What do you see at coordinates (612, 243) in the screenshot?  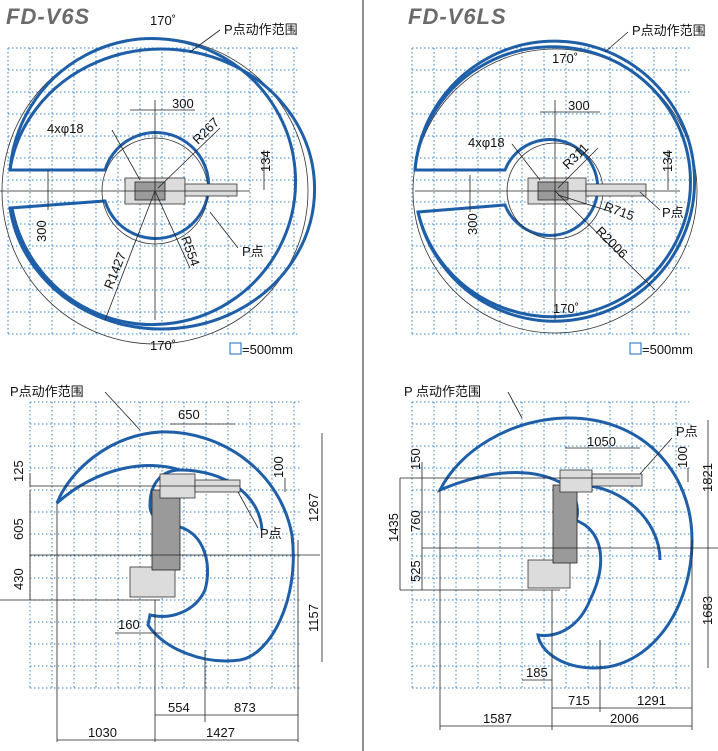 I see `r2006: R2006` at bounding box center [612, 243].